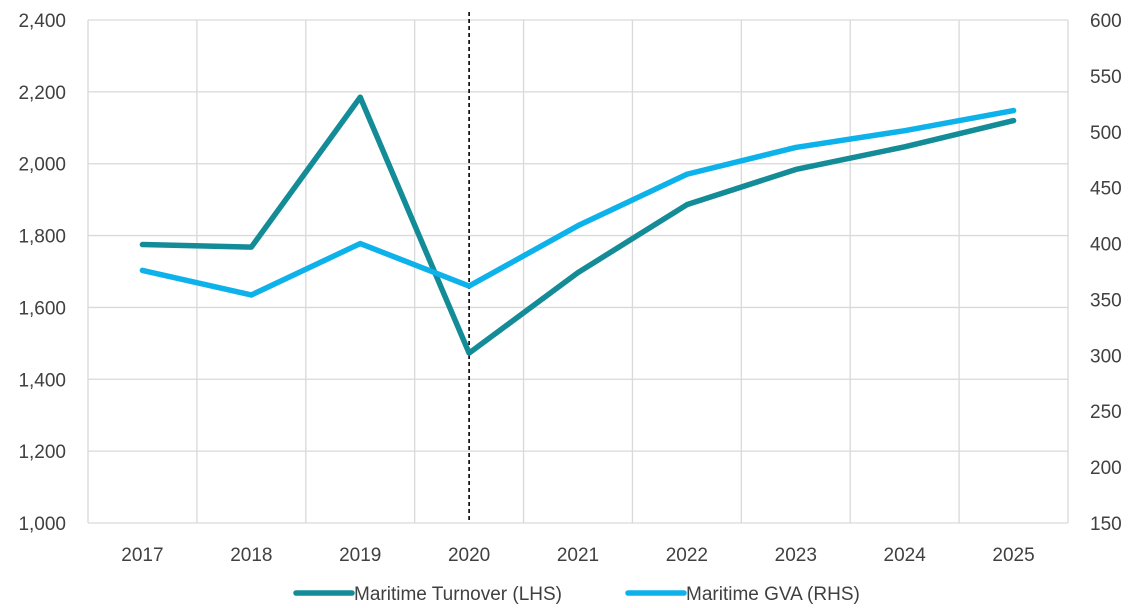 The width and height of the screenshot is (1133, 608). I want to click on x-axis-tick-label: 2018, so click(251, 555).